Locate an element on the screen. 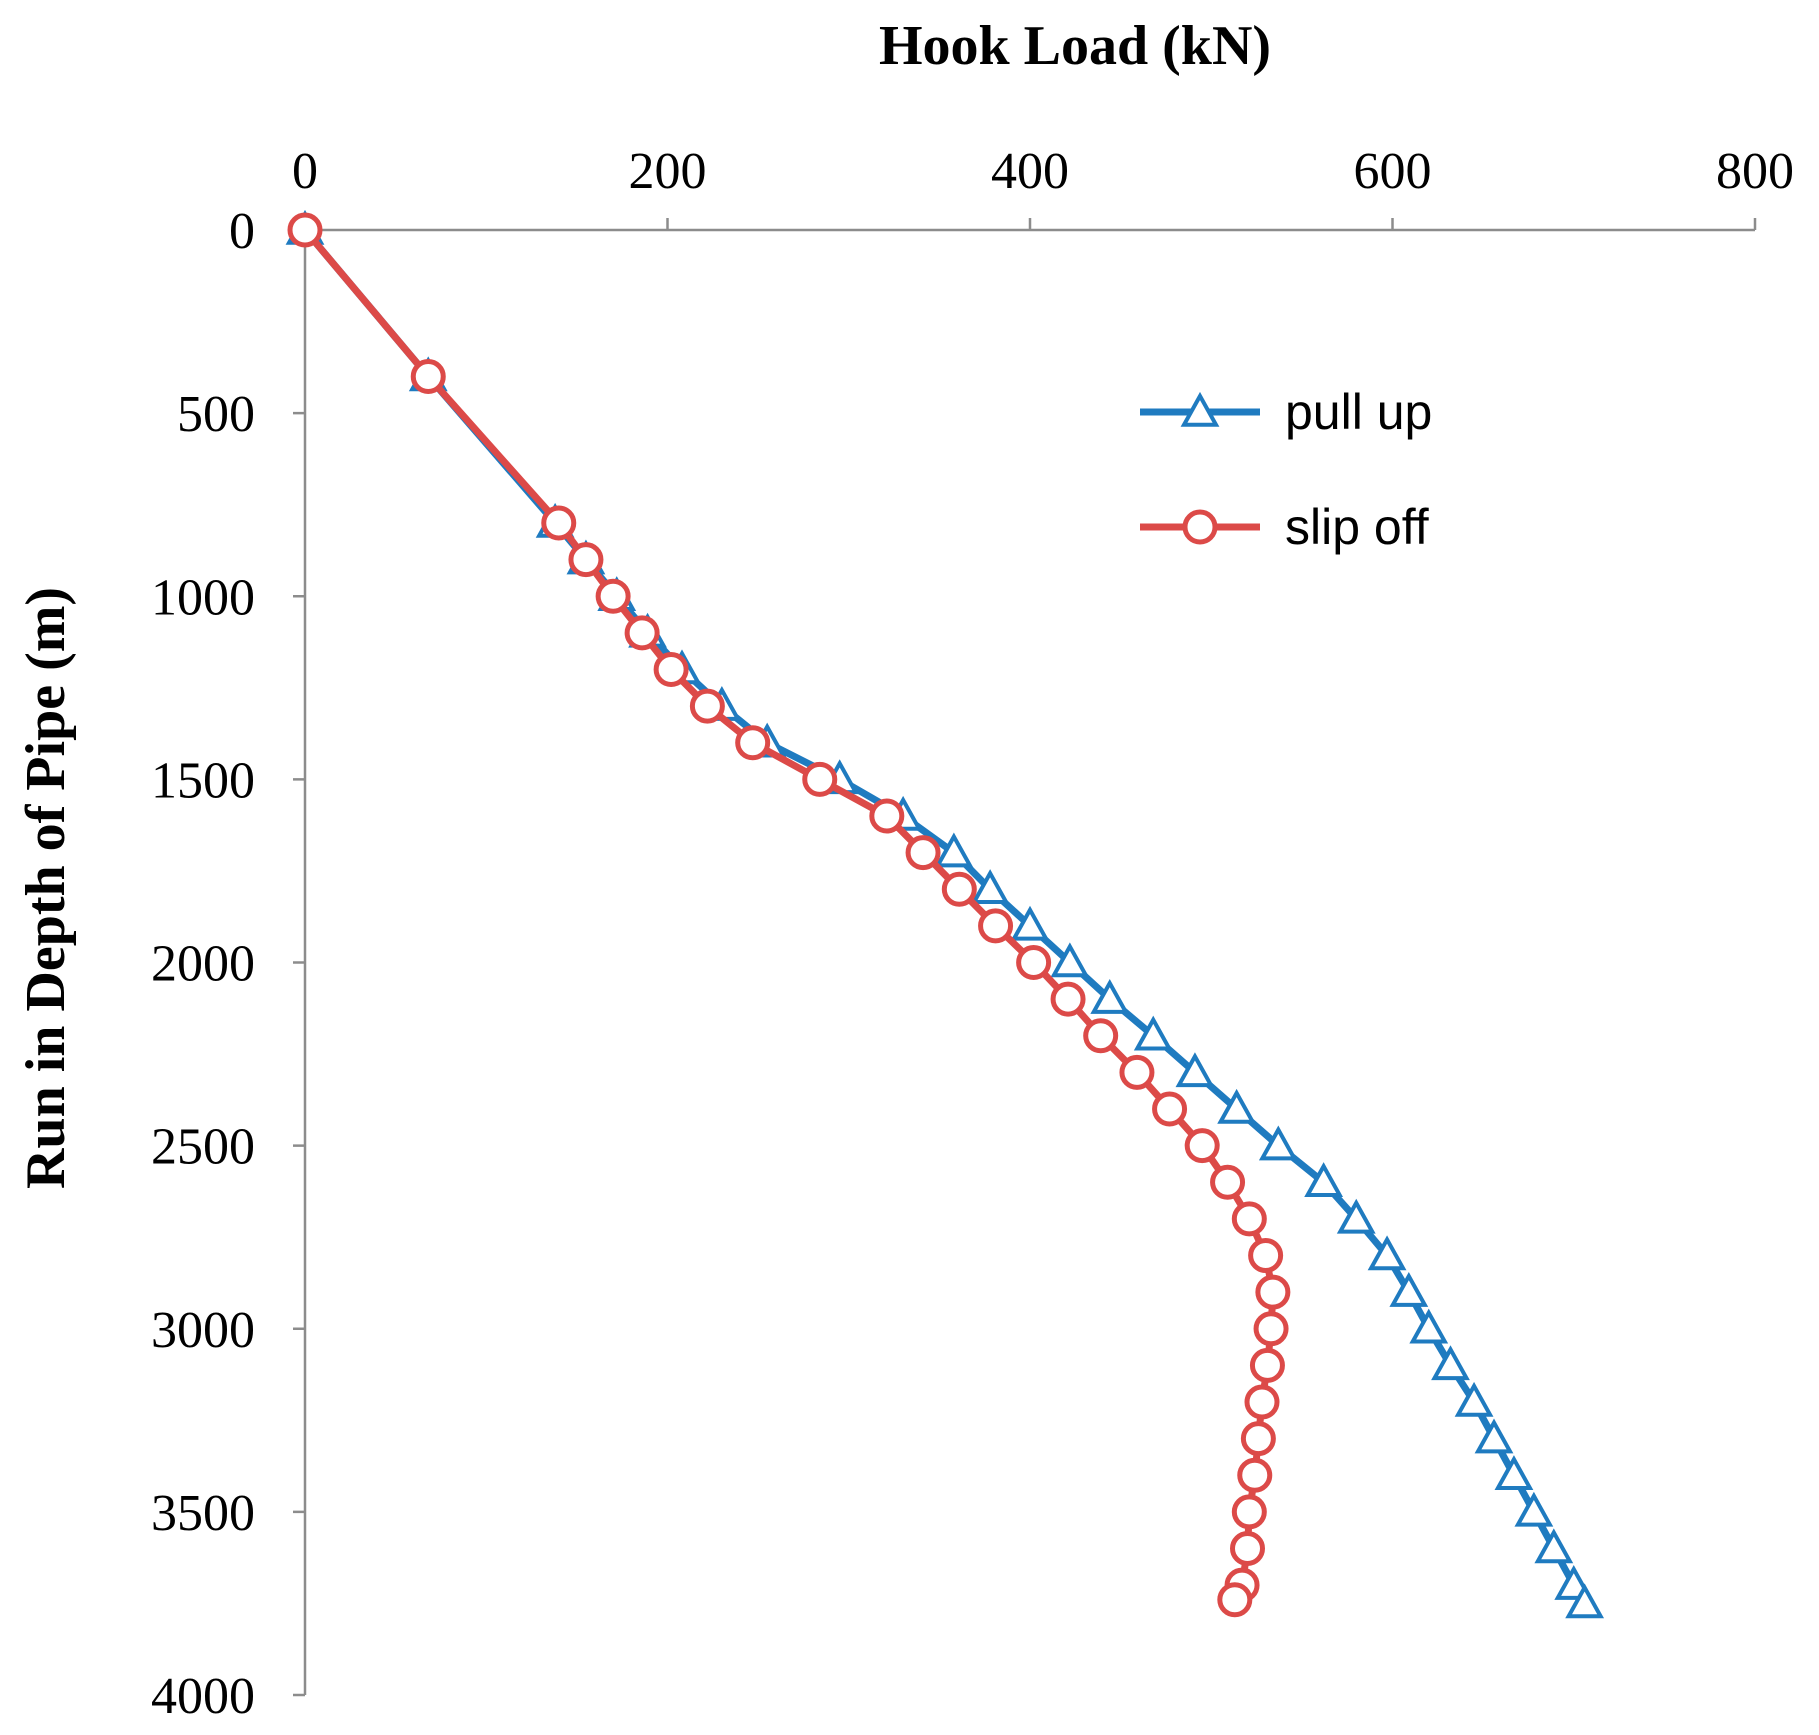 The width and height of the screenshot is (1819, 1735). x-tick-label: 400 is located at coordinates (1030, 171).